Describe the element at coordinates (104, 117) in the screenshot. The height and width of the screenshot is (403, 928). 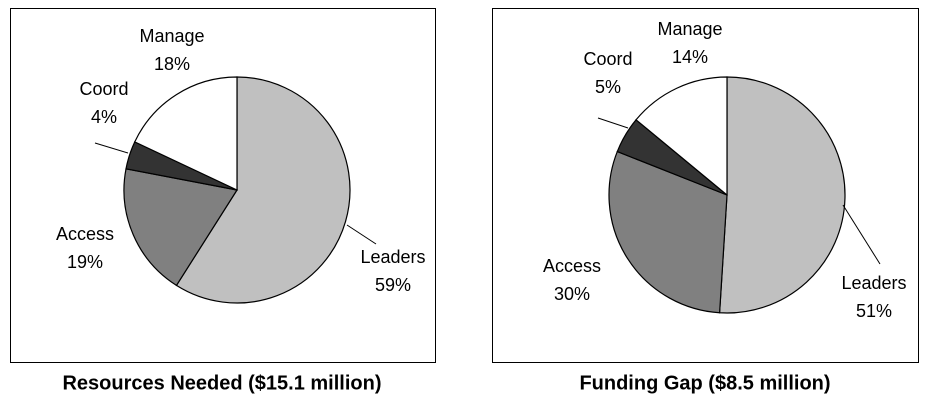
I see `value-label: 4%` at that location.